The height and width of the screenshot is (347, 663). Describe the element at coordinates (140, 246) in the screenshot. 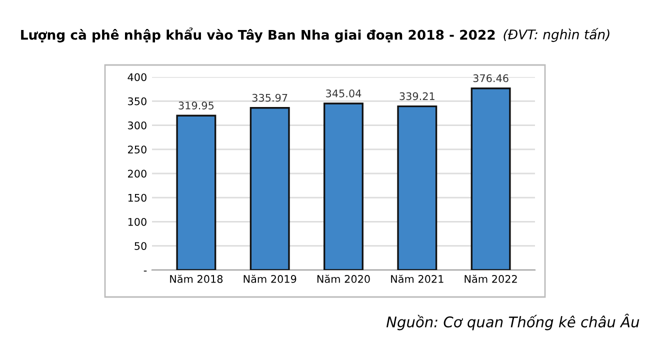

I see `y-tick-label: 50` at that location.